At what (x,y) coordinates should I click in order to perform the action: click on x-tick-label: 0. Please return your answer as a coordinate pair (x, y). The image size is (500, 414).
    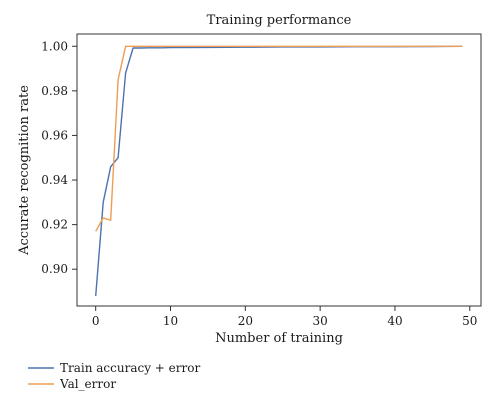
    Looking at the image, I should click on (96, 321).